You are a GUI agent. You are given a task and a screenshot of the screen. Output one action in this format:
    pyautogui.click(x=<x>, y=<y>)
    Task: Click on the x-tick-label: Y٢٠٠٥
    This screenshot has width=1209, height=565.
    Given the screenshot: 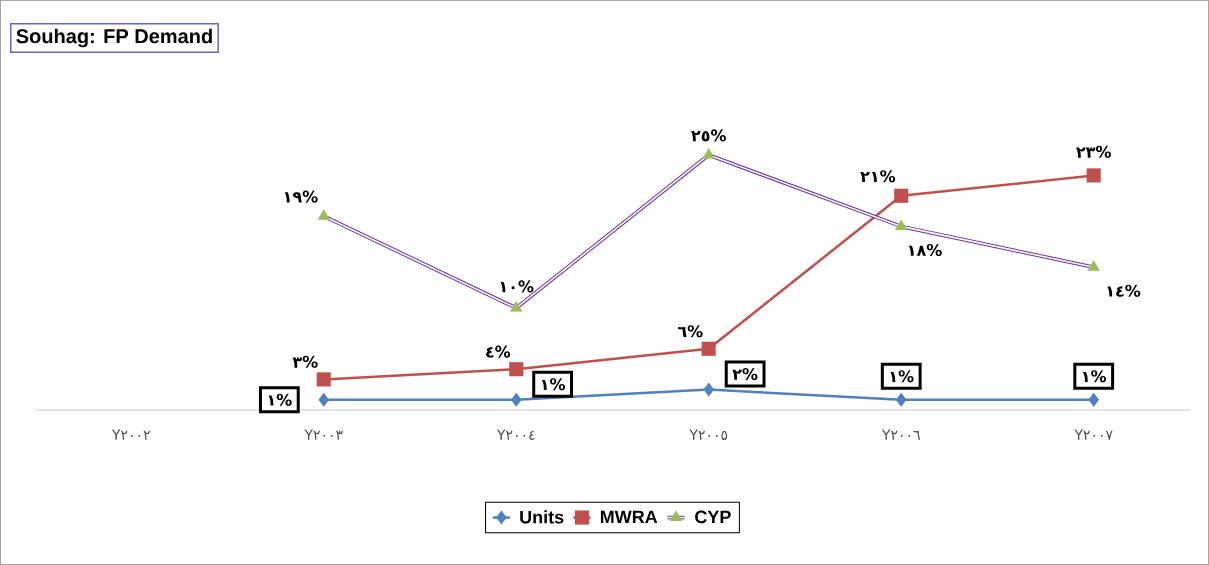 What is the action you would take?
    pyautogui.click(x=708, y=434)
    